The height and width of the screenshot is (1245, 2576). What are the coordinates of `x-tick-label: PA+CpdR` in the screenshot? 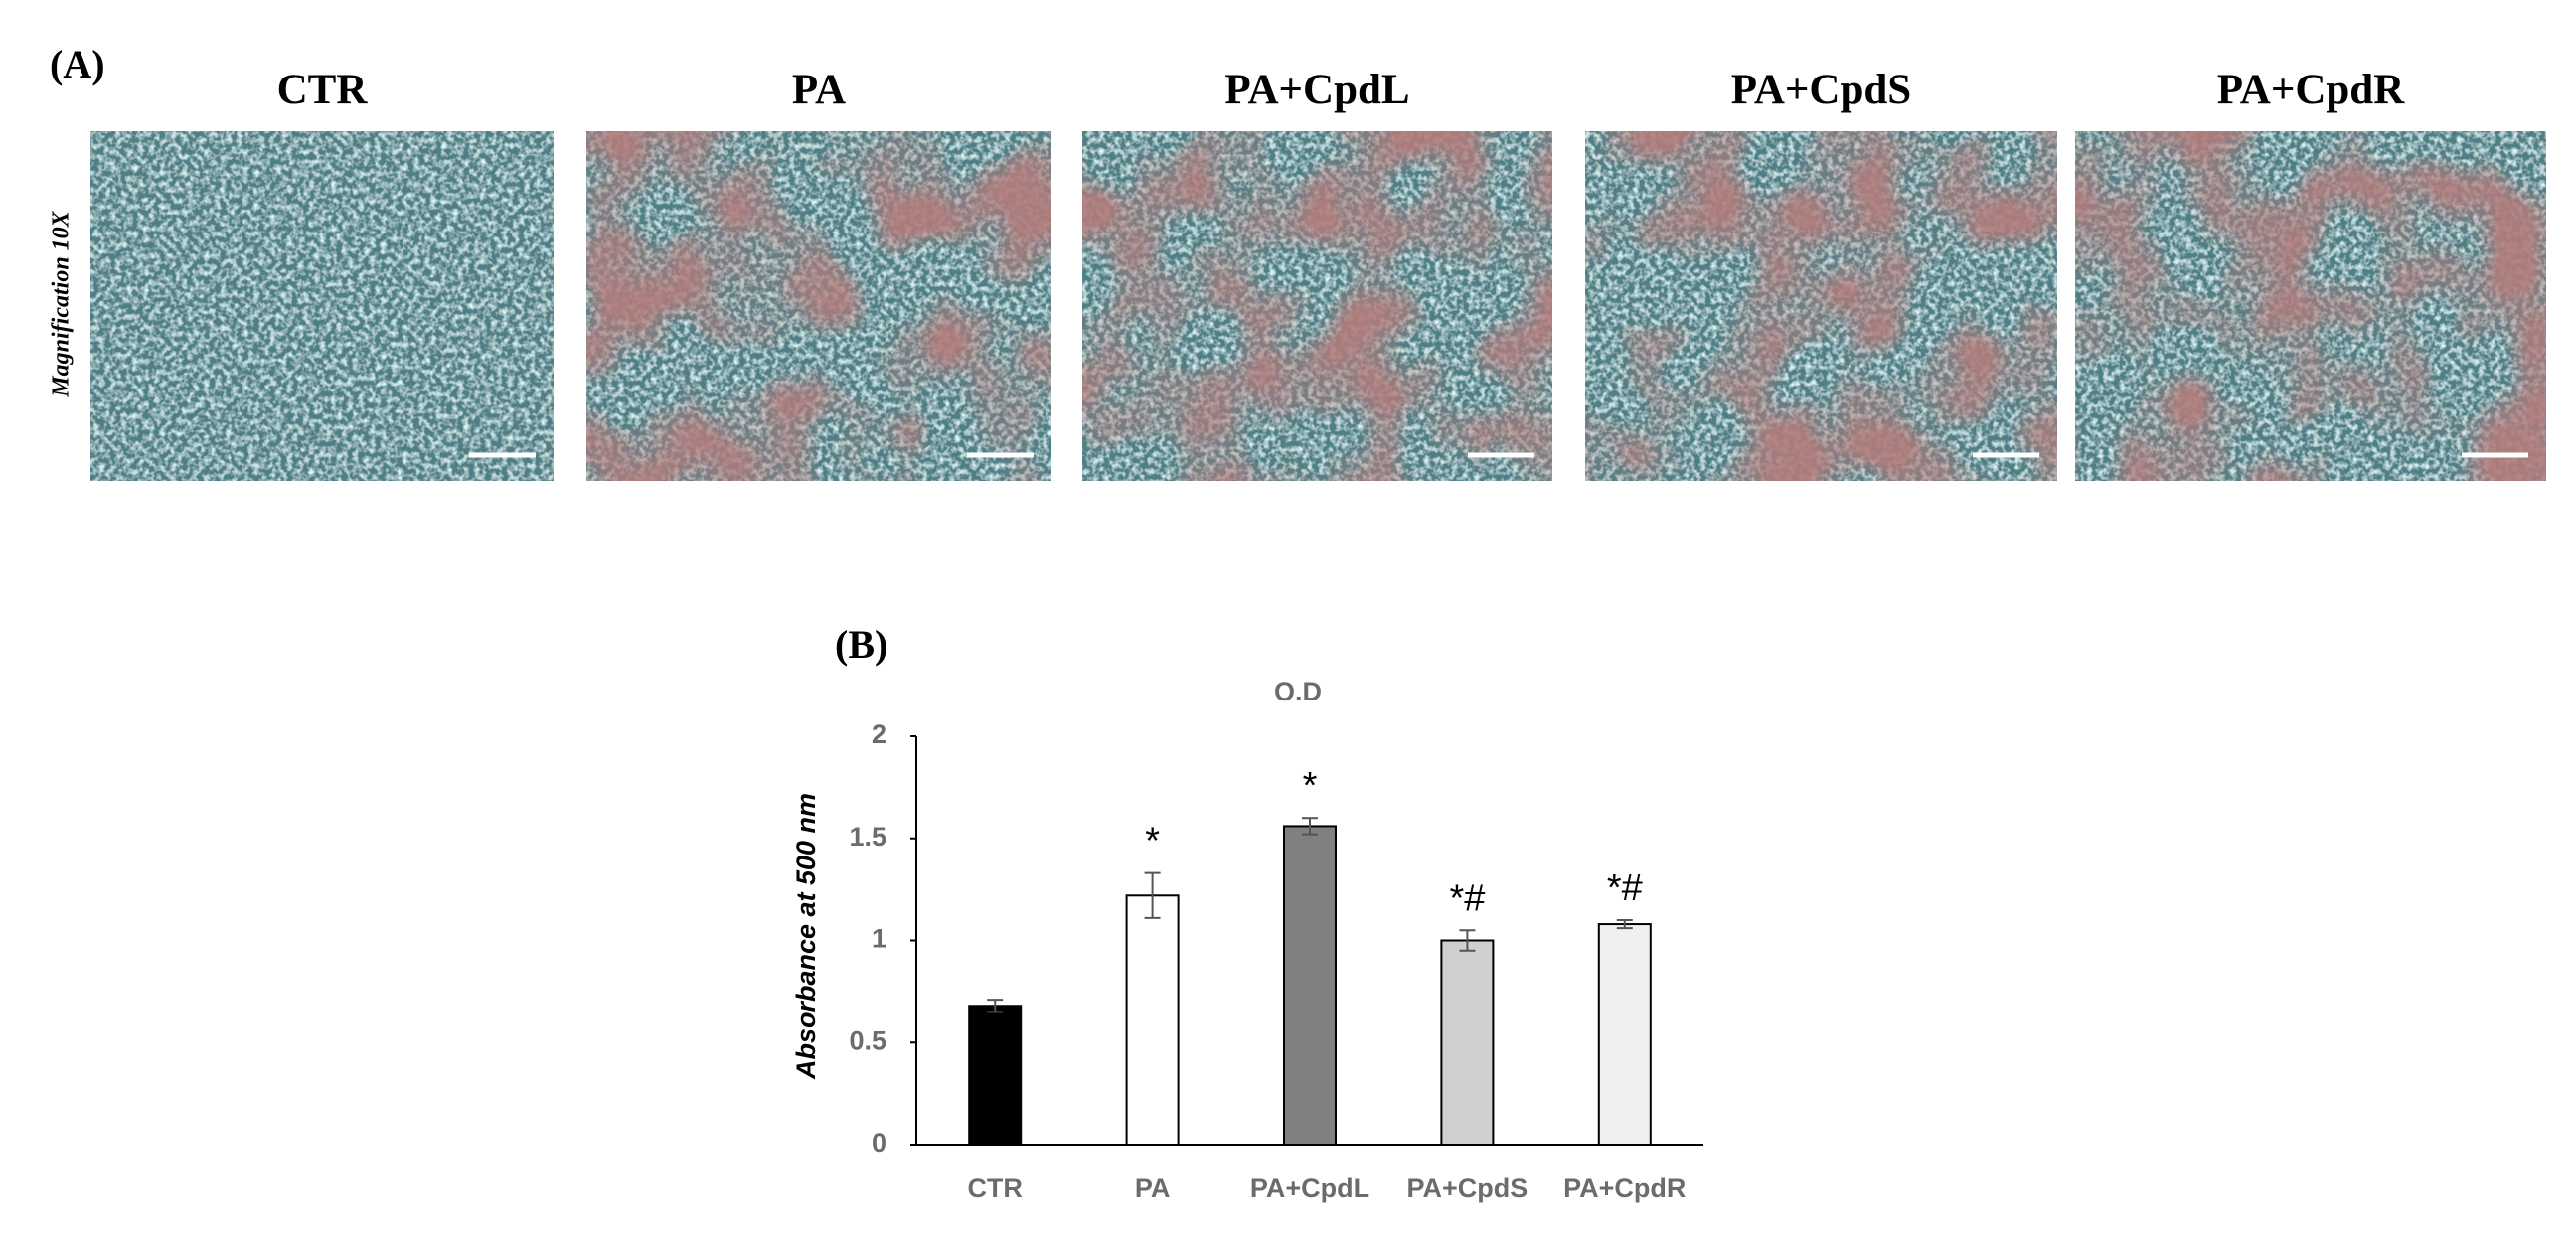 It's located at (1624, 1188).